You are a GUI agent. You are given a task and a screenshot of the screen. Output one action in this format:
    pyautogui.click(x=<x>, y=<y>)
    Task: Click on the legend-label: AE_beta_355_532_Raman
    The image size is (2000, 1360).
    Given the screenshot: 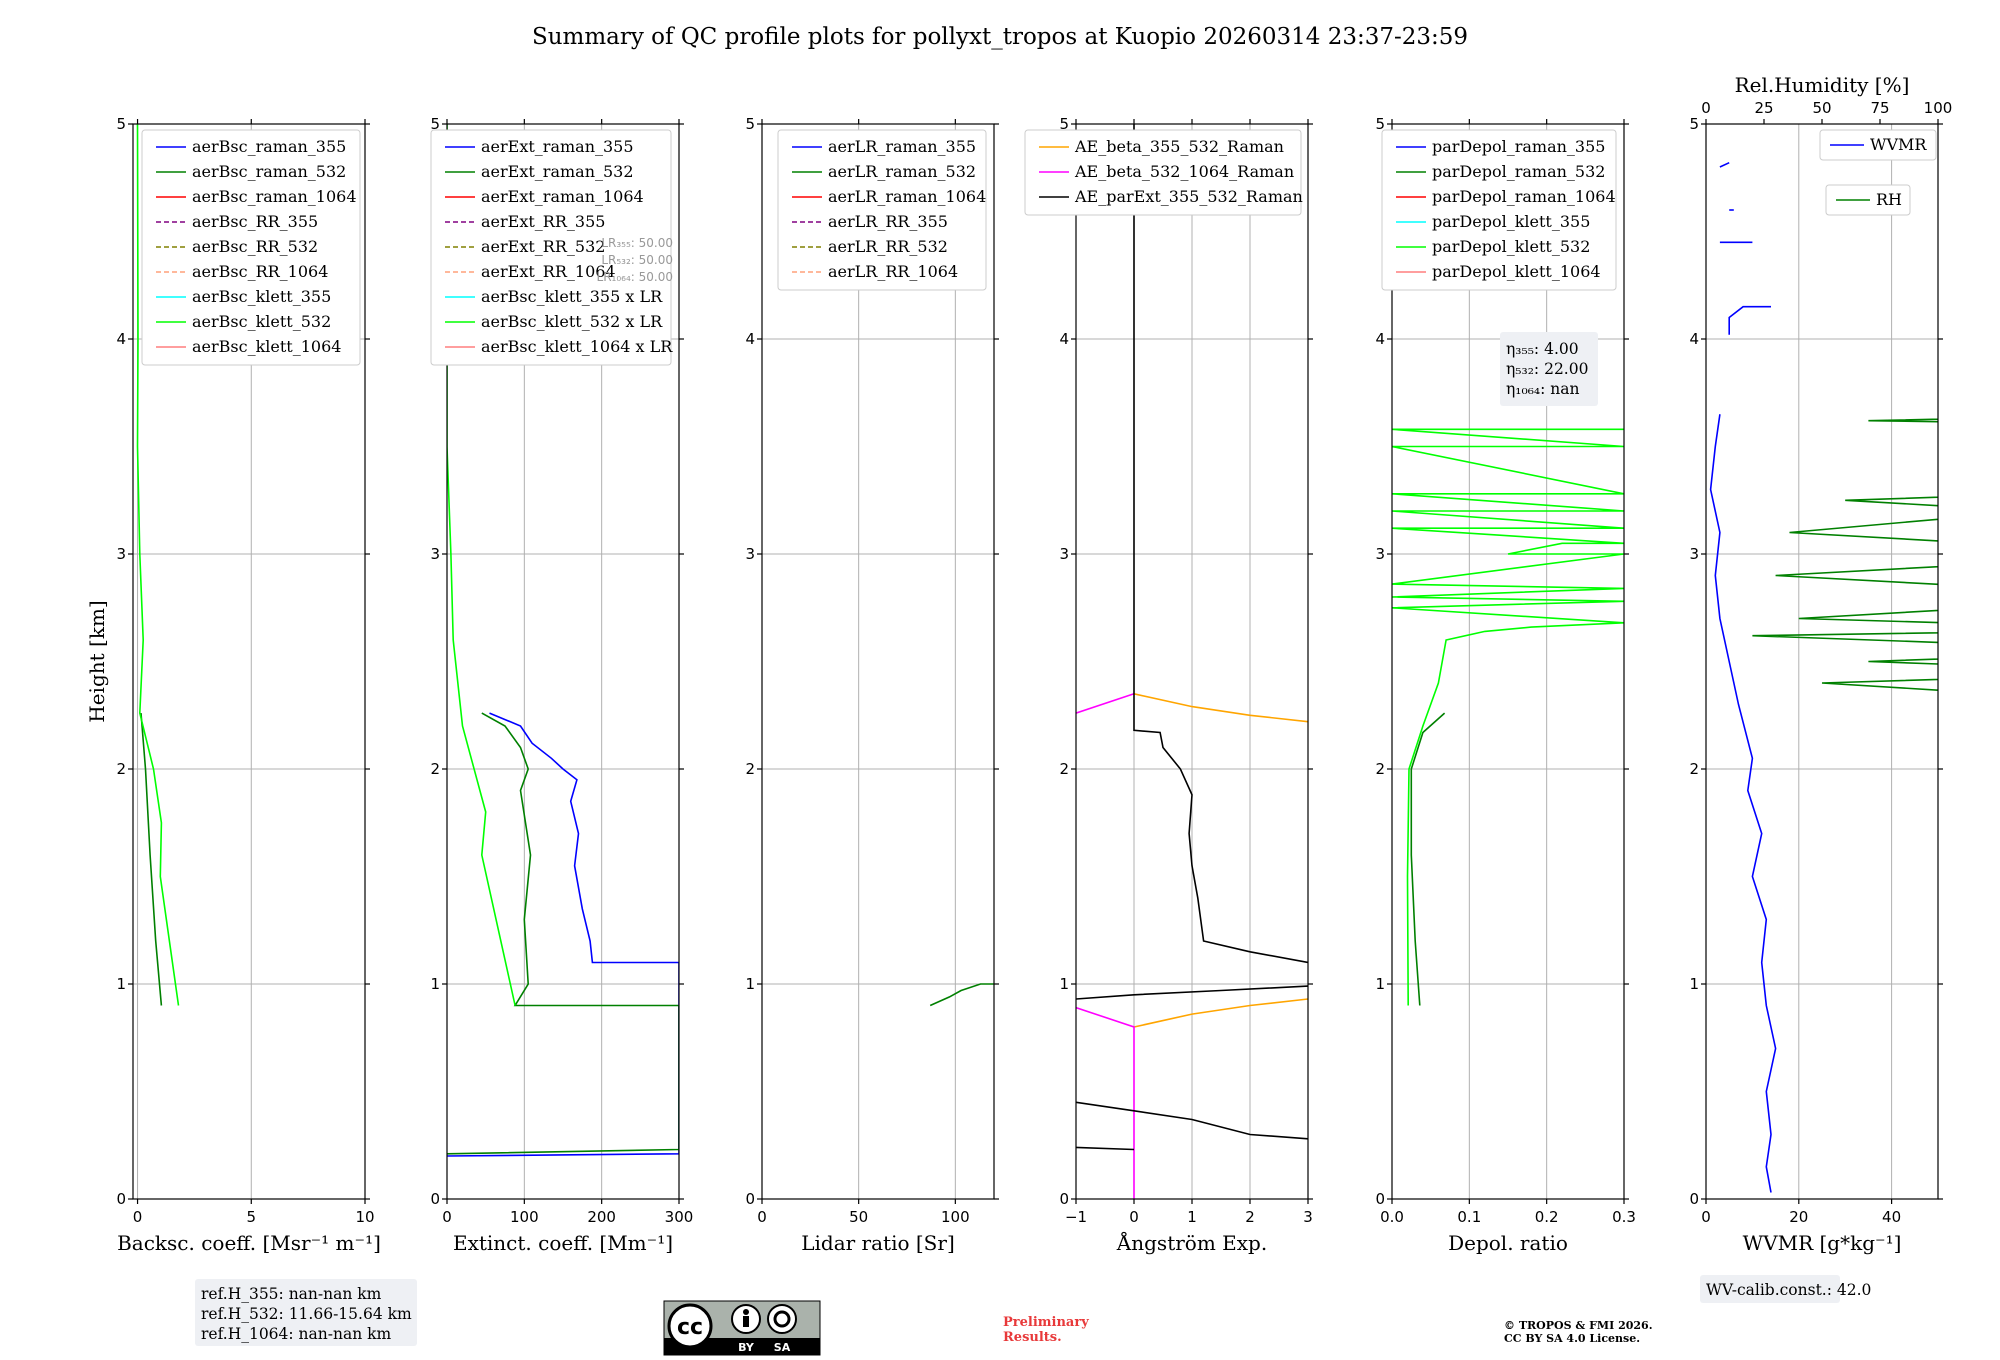 What is the action you would take?
    pyautogui.click(x=1179, y=146)
    